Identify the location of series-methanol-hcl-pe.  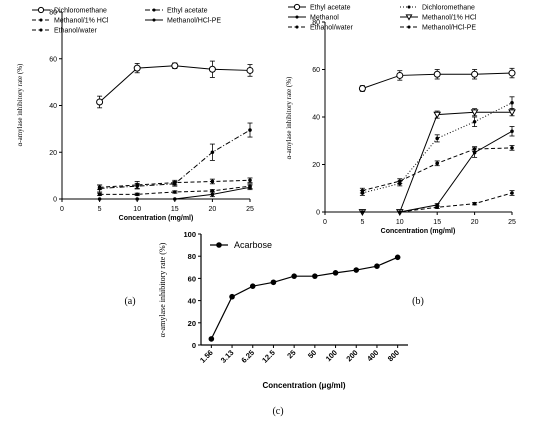
(437, 169).